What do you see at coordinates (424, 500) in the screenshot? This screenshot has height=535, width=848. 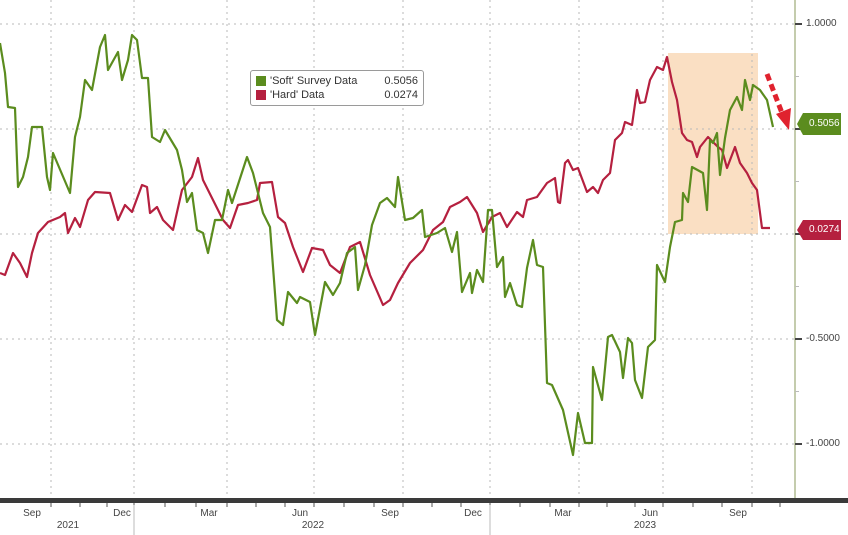 I see `x-axis-bar` at bounding box center [424, 500].